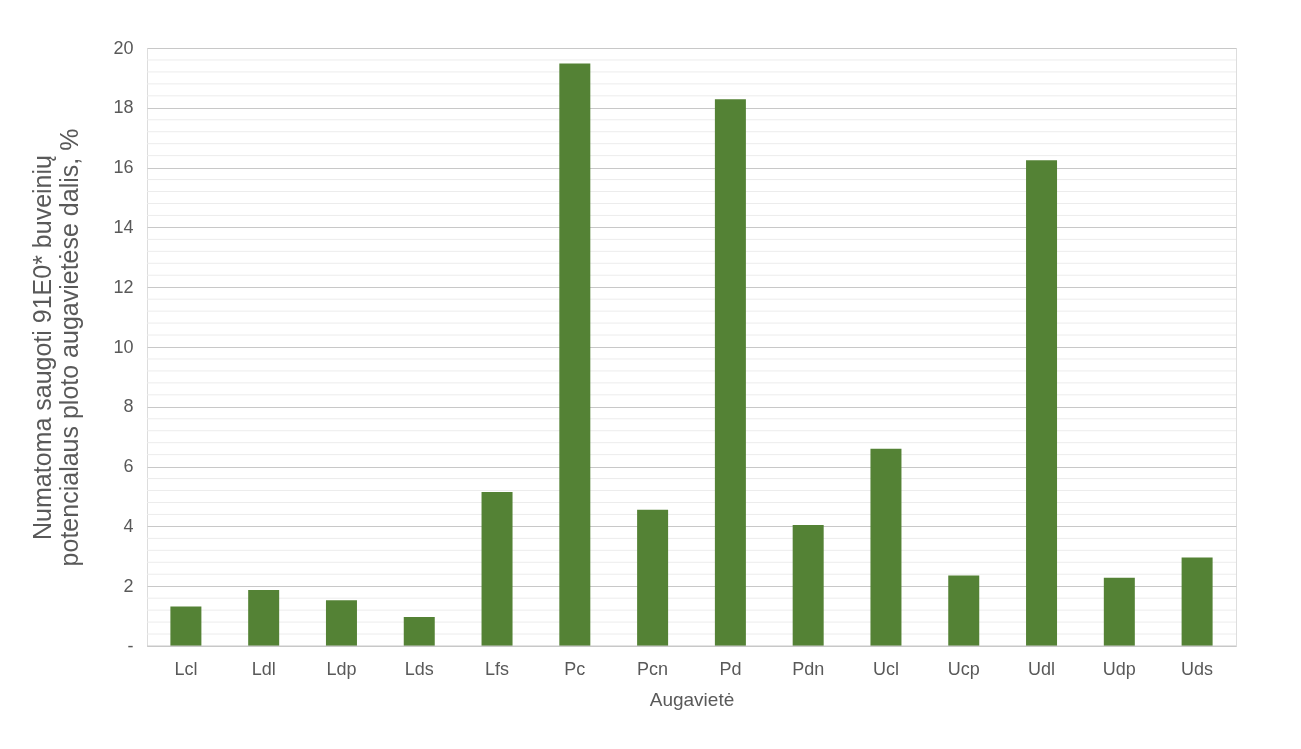  What do you see at coordinates (1119, 668) in the screenshot?
I see `x-tick-label: Udp` at bounding box center [1119, 668].